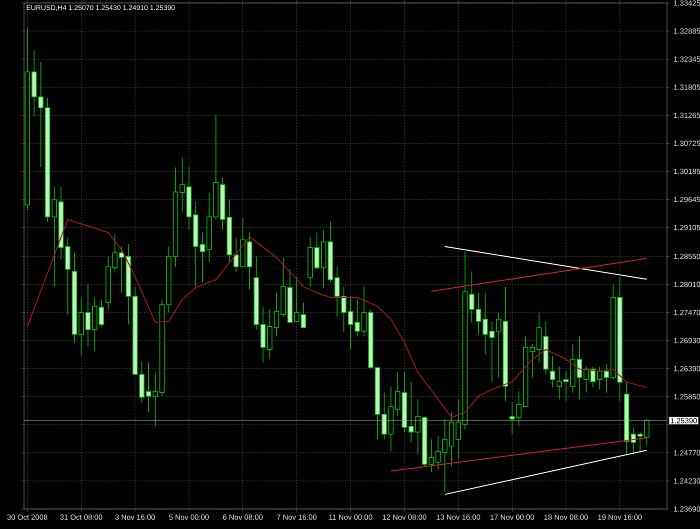 This screenshot has height=529, width=700. What do you see at coordinates (553, 372) in the screenshot?
I see `candlestick` at bounding box center [553, 372].